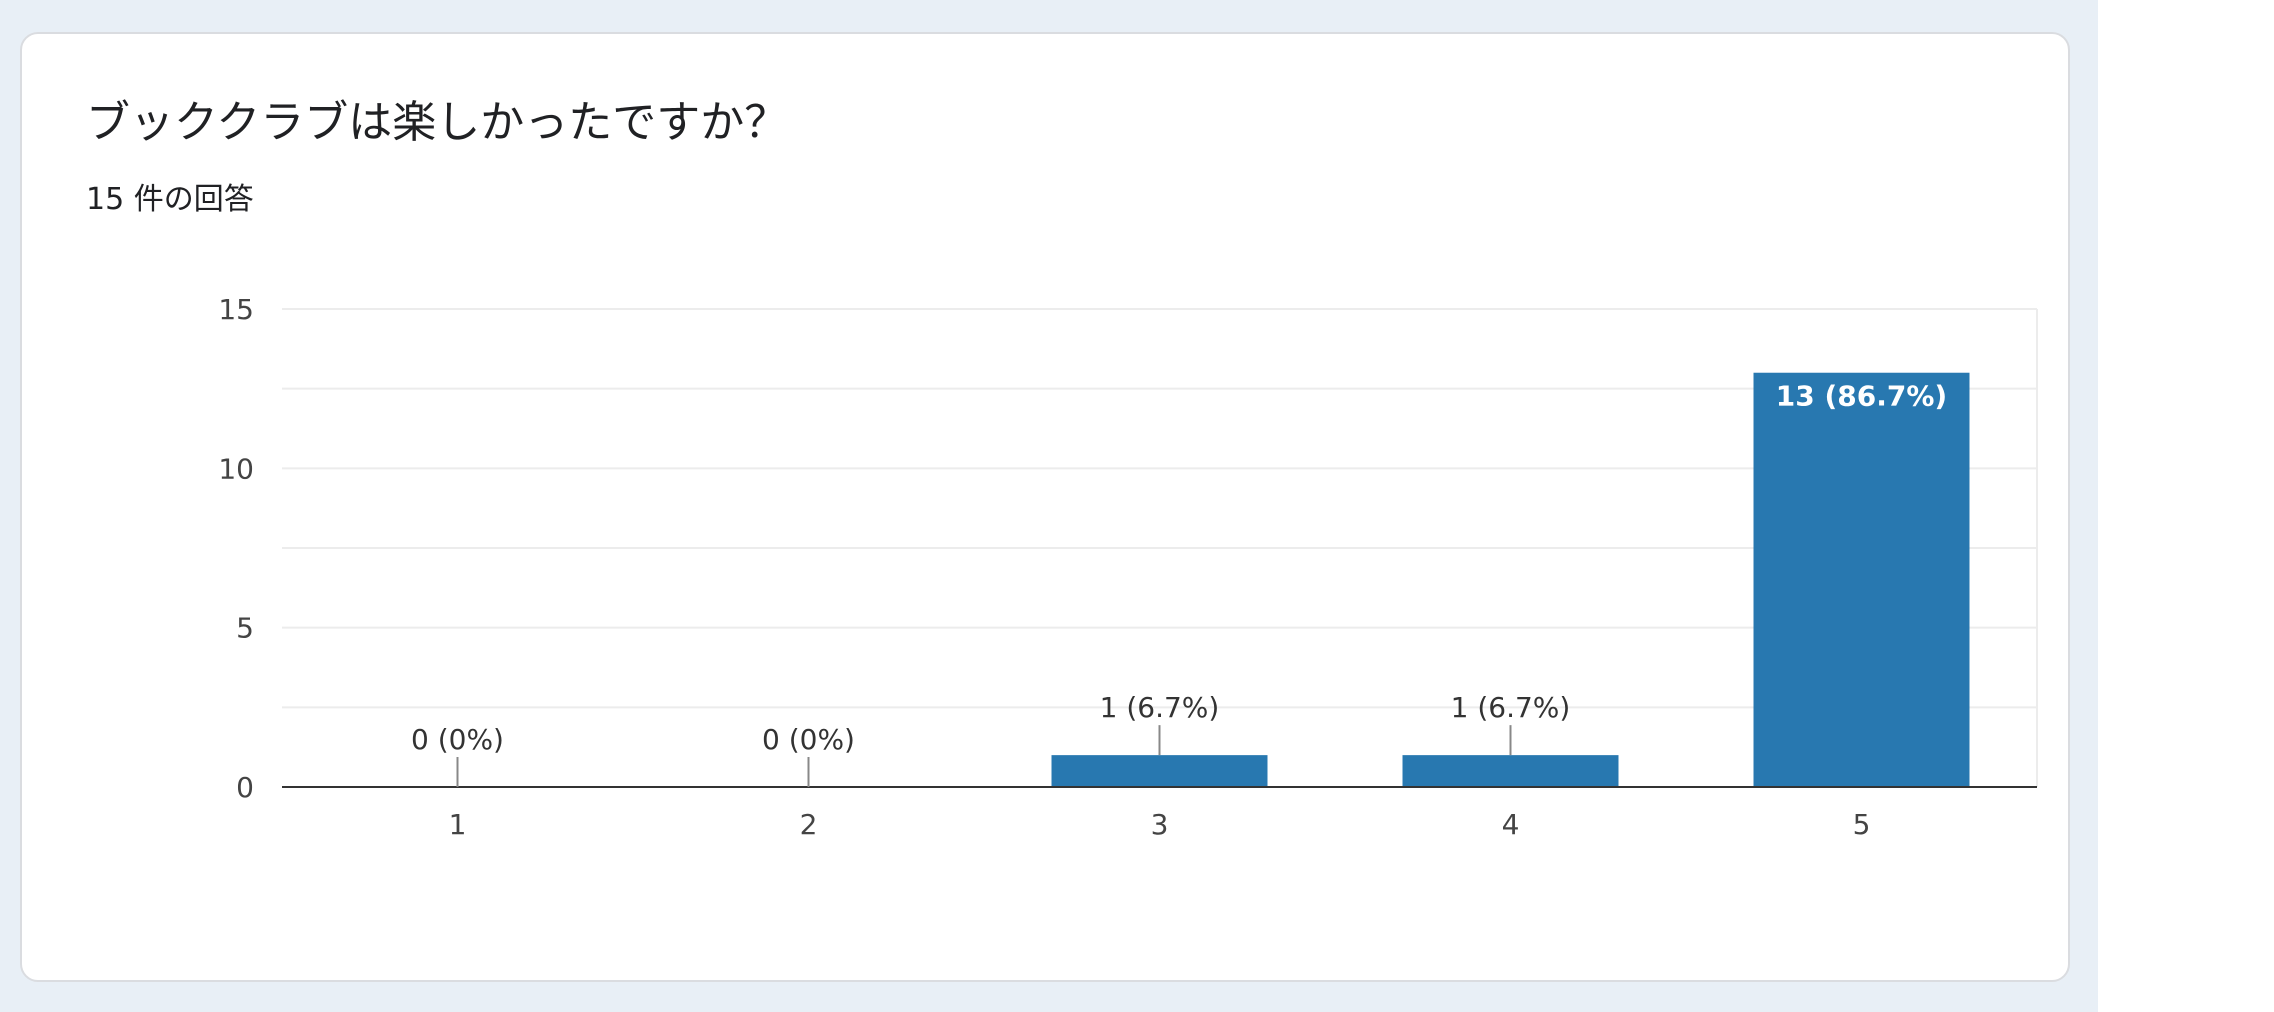  I want to click on x-tick-label-1: 1, so click(458, 824).